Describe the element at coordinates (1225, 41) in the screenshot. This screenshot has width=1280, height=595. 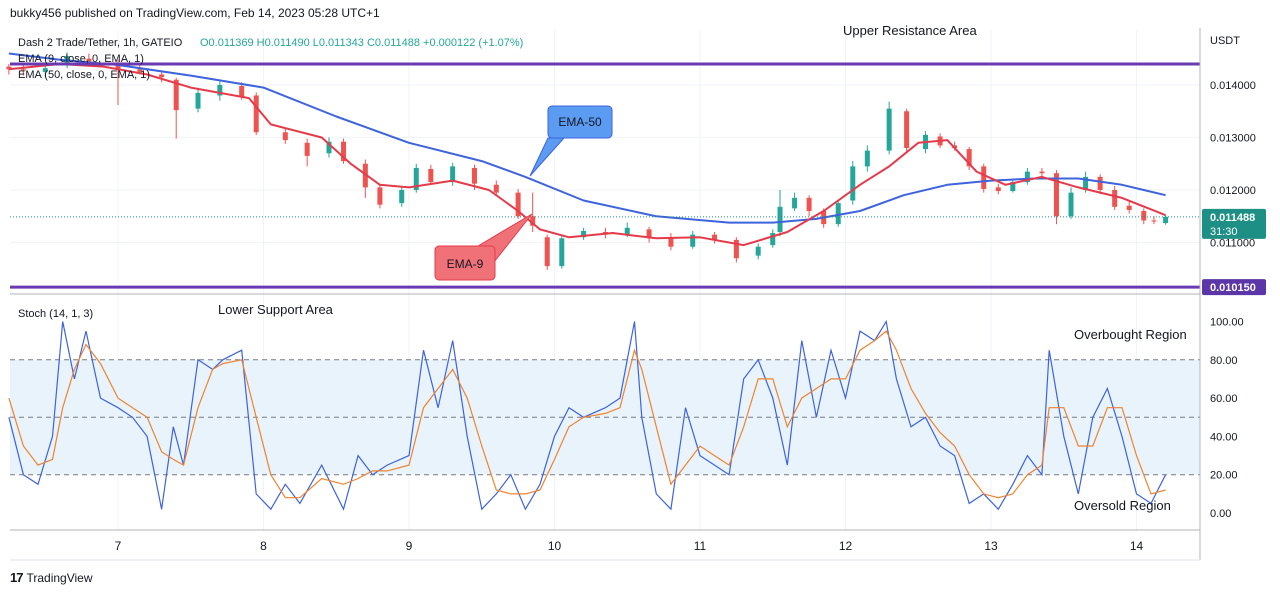
I see `currency-label: USDT` at that location.